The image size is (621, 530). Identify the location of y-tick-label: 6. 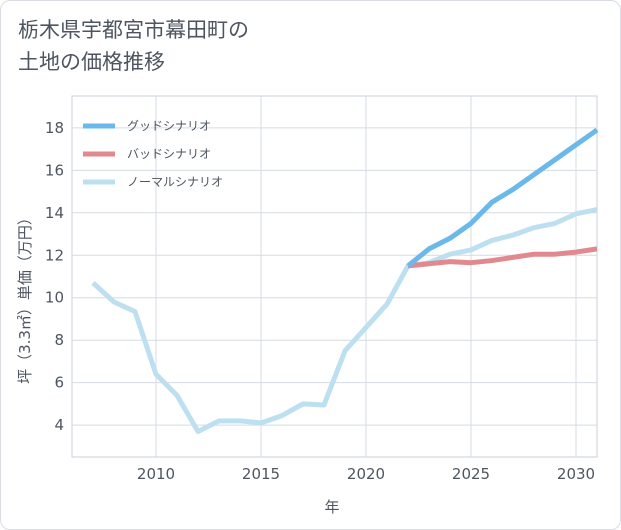
(59, 383).